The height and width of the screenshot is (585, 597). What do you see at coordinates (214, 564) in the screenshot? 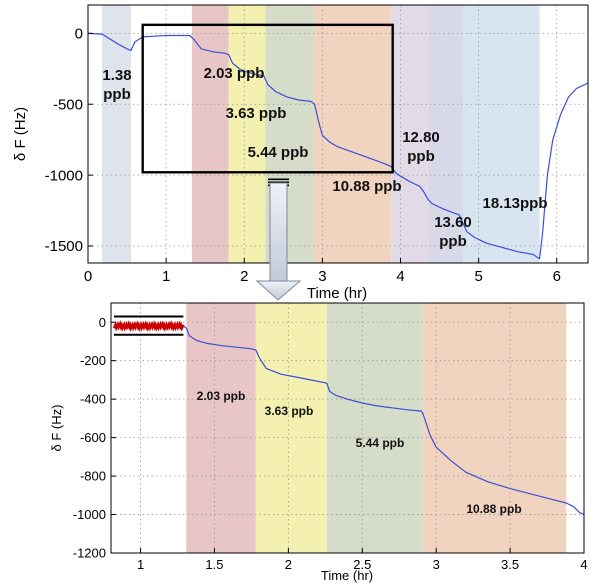
I see `bottom-x-tick-1: 1.5` at bounding box center [214, 564].